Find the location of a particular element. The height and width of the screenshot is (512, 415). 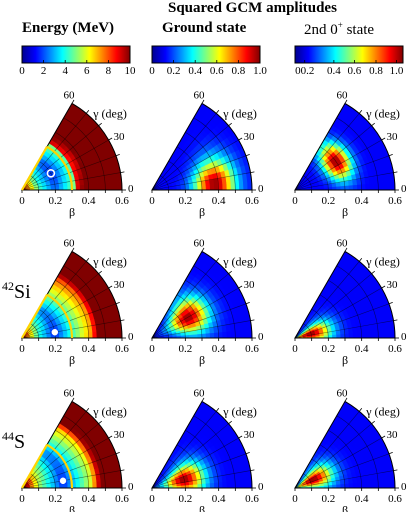

nucleus-mass: 42 is located at coordinates (8, 286).